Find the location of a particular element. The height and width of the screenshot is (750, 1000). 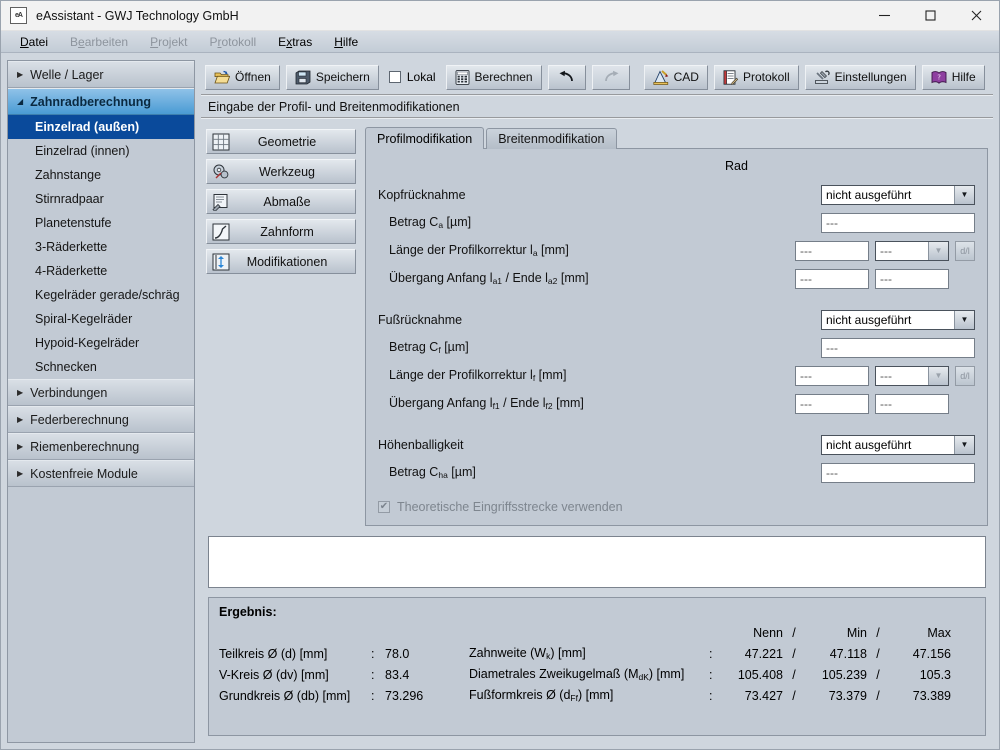

uebergang-f-label: Übergang Anfang lf1 / Ende lf2 [mm] is located at coordinates (486, 403).